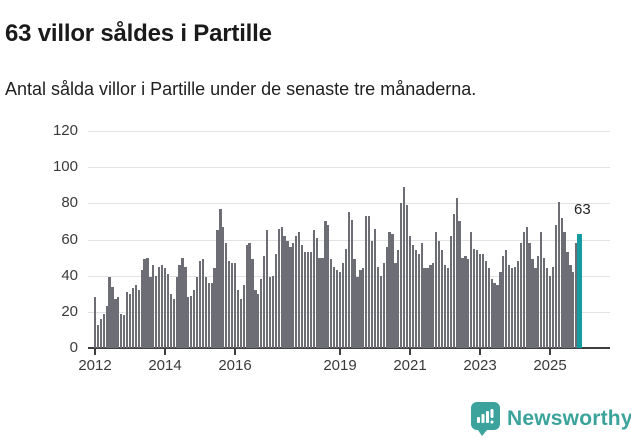  I want to click on x-axis-line, so click(349, 348).